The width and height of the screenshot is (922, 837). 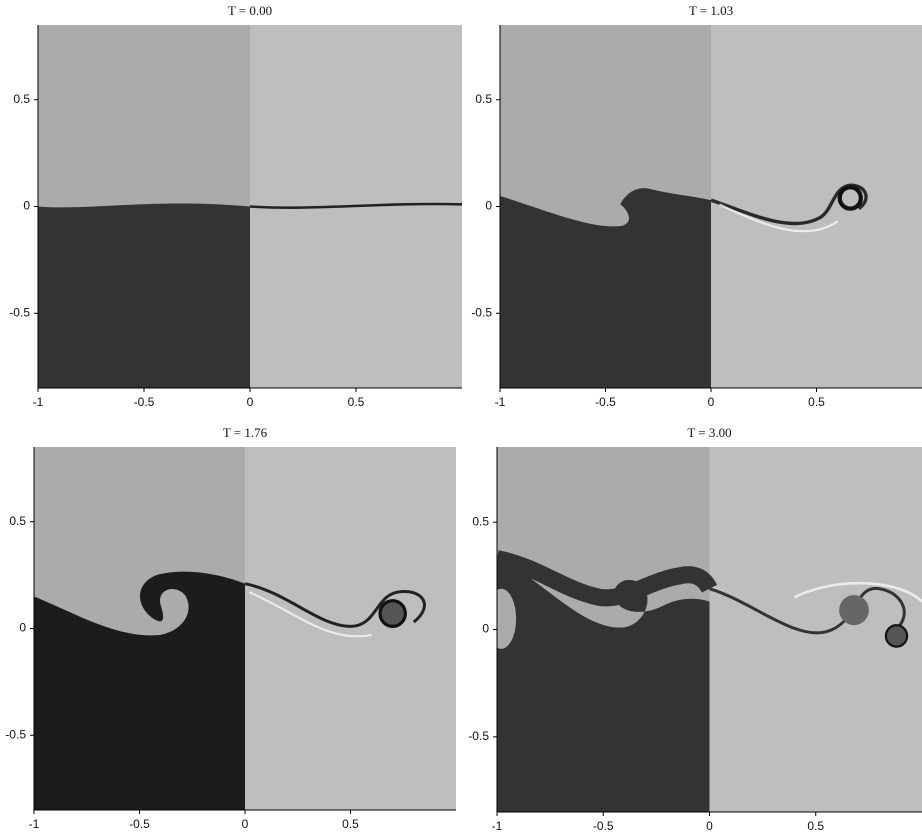 What do you see at coordinates (250, 10) in the screenshot?
I see `panel-title: T = 0.00` at bounding box center [250, 10].